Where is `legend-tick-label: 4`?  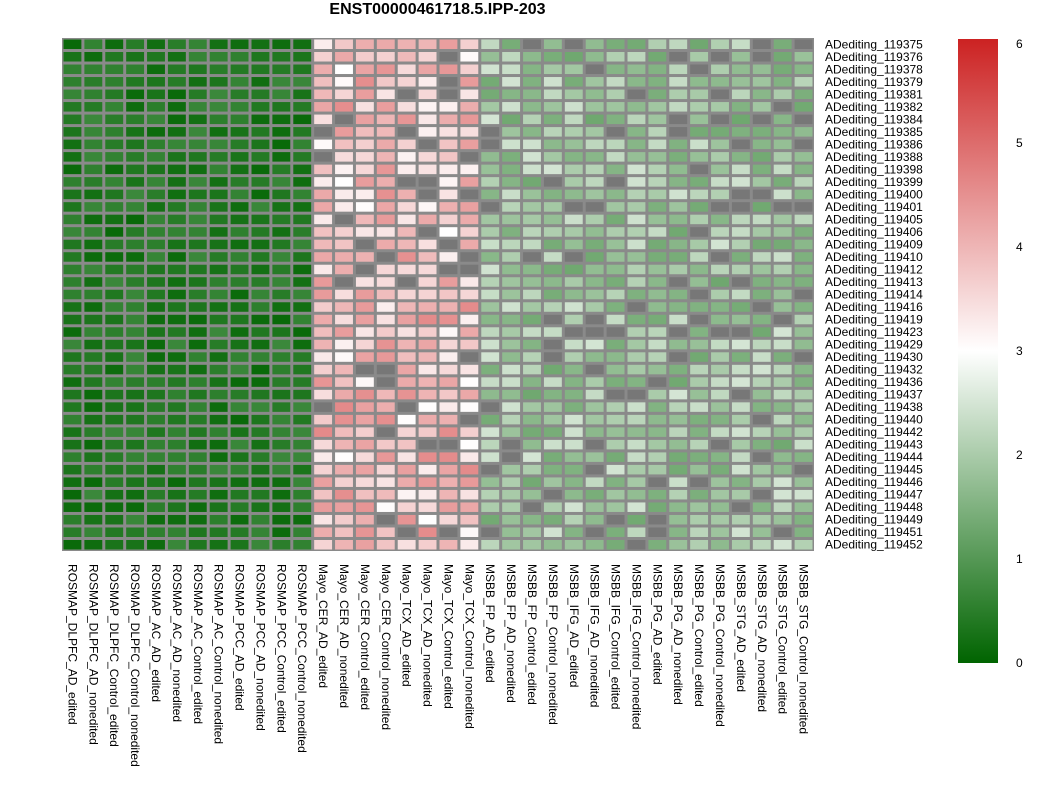
legend-tick-label: 4 is located at coordinates (1019, 247).